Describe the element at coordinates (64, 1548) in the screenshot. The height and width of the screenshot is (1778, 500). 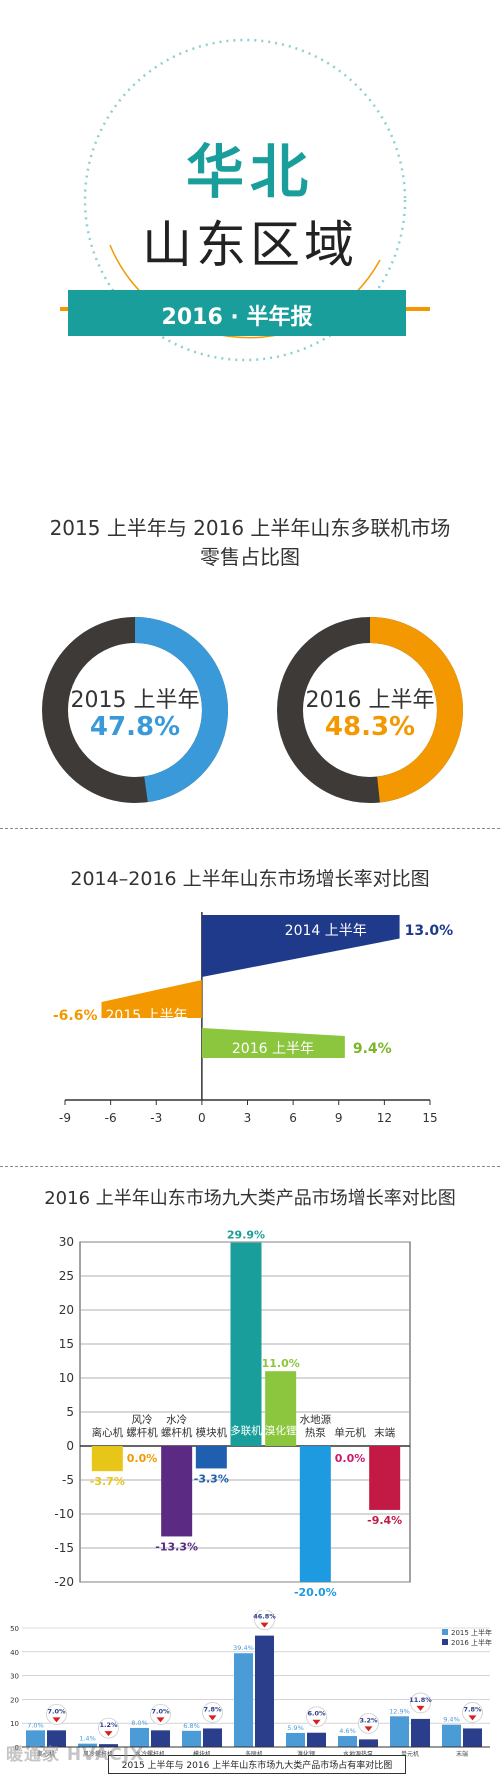
I see `cat-tick-label: -15` at that location.